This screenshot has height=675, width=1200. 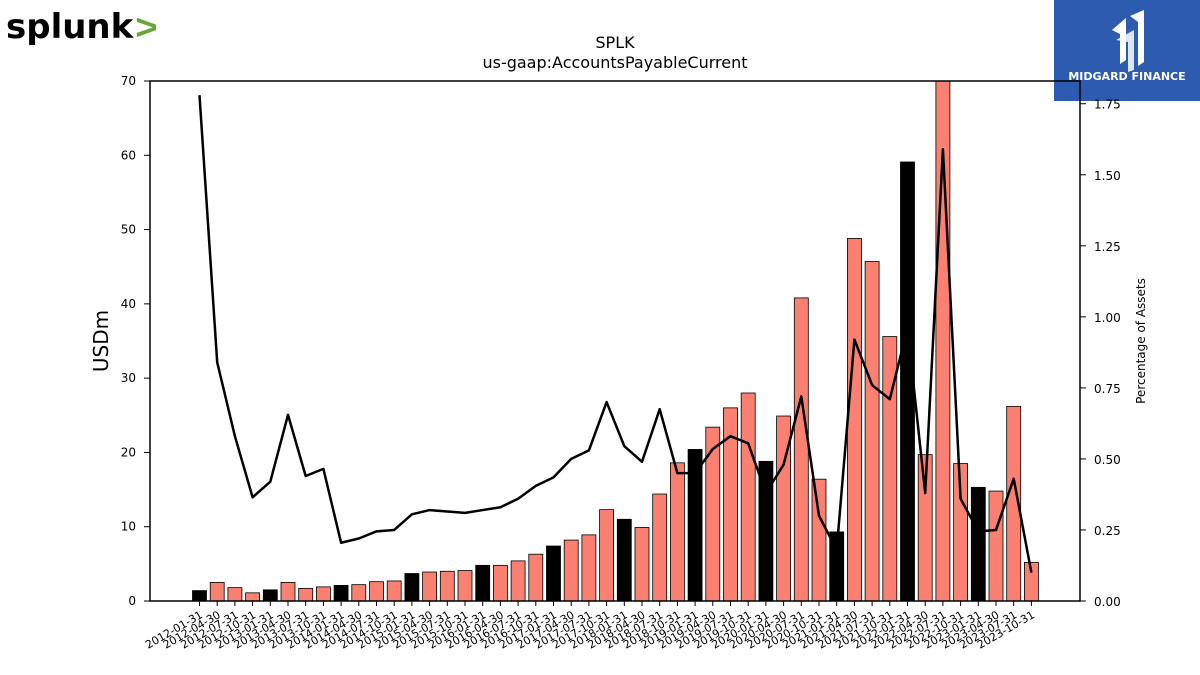 What do you see at coordinates (128, 452) in the screenshot?
I see `y-tick-label: 20` at bounding box center [128, 452].